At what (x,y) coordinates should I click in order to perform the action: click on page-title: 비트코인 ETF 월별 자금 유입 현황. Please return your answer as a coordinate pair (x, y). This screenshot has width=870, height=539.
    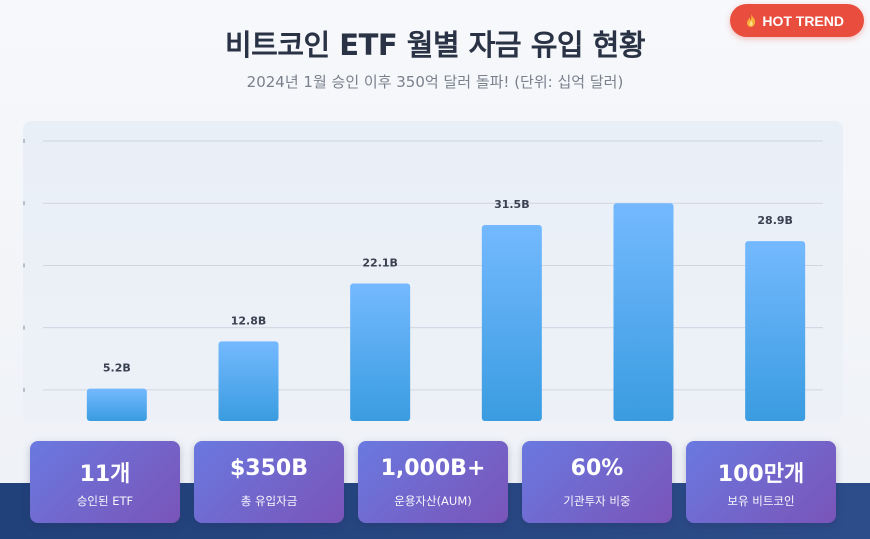
    Looking at the image, I should click on (435, 45).